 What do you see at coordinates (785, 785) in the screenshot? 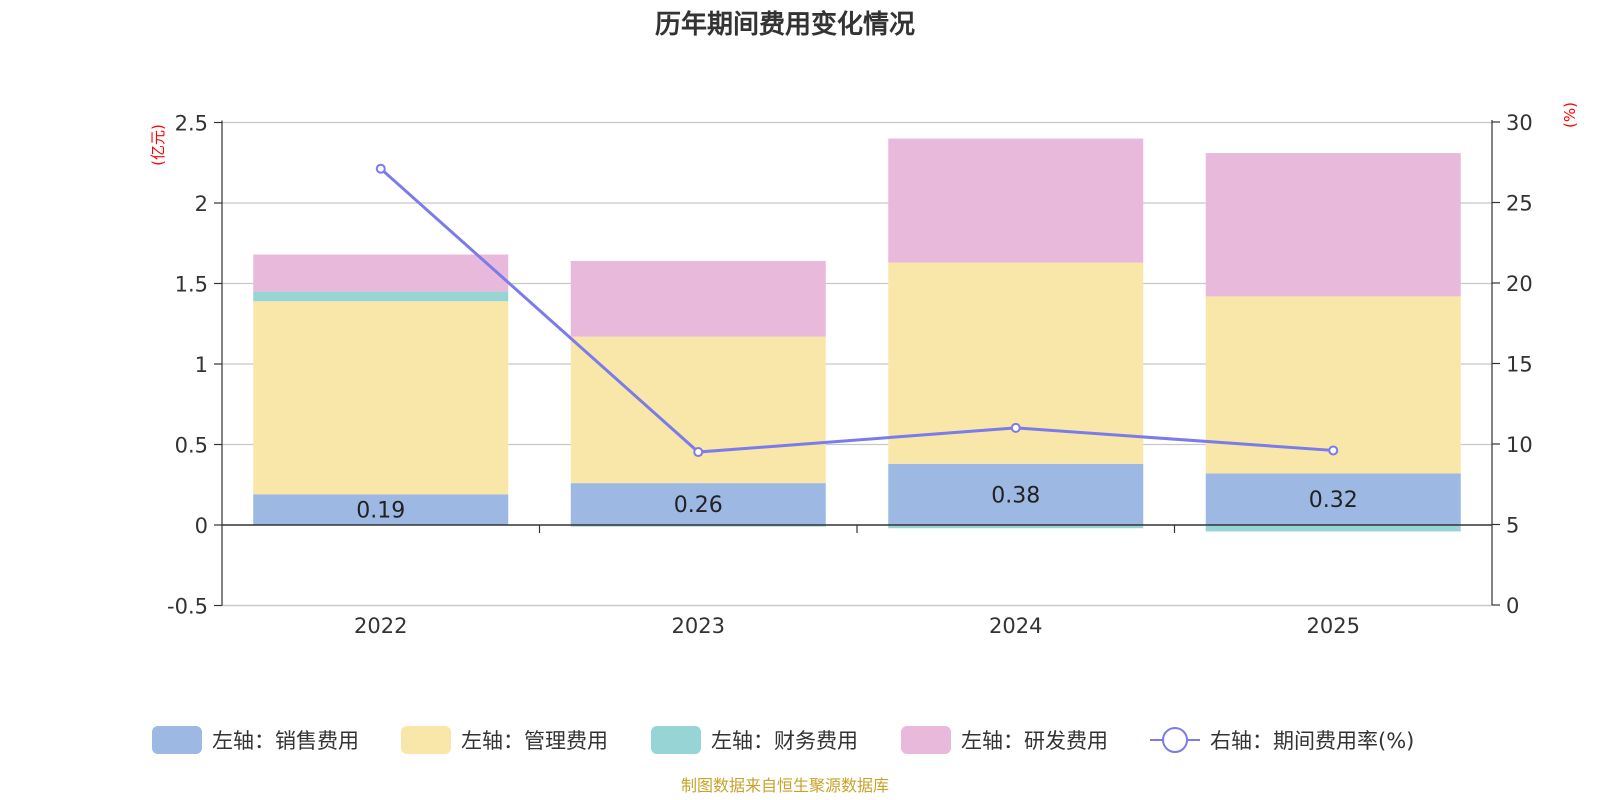
I see `source-note: 制图数据来自恒生聚源数据库` at bounding box center [785, 785].